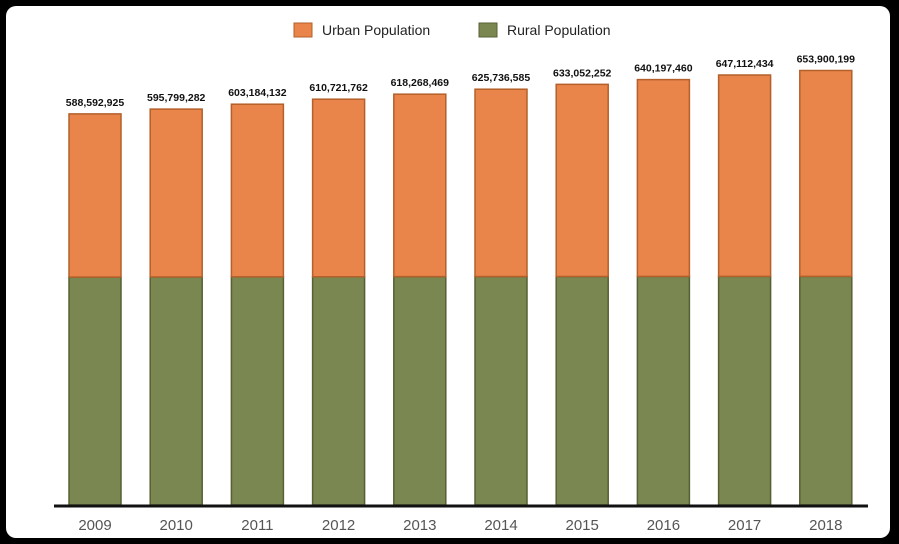 The height and width of the screenshot is (544, 899). Describe the element at coordinates (663, 525) in the screenshot. I see `x-tick-label-2016: 2016` at that location.